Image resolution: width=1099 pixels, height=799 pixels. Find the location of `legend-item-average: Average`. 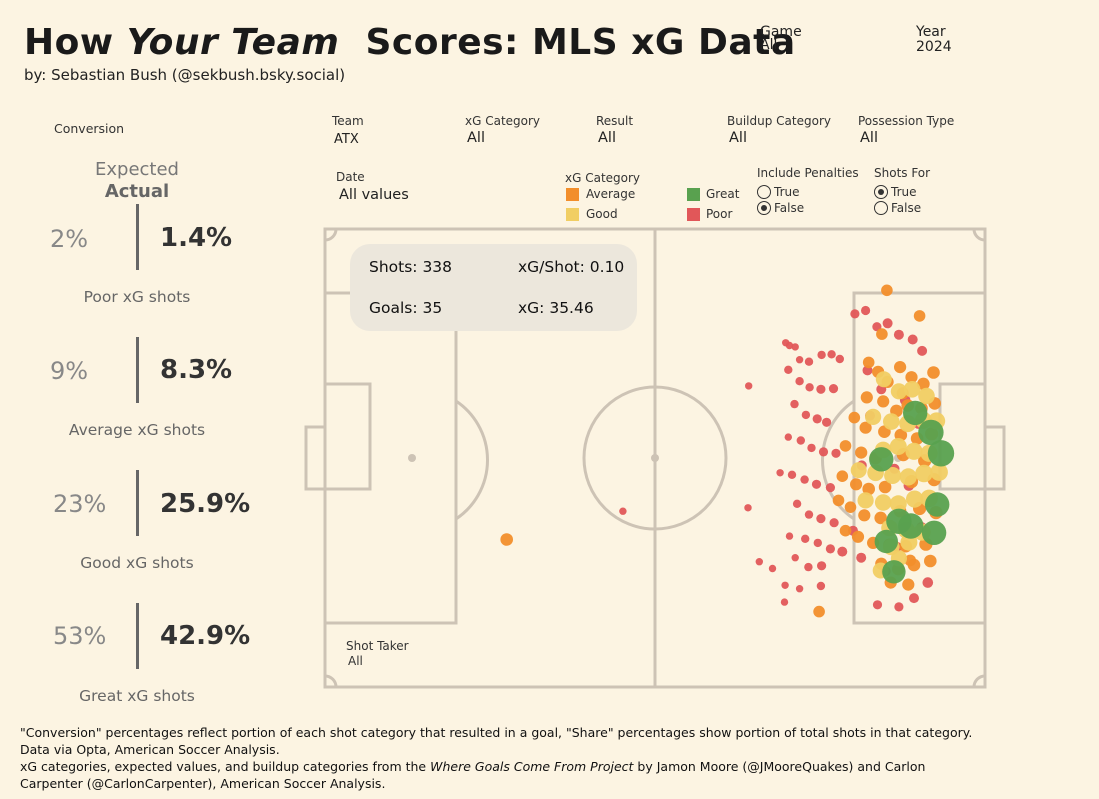

legend-item-average: Average is located at coordinates (600, 194).